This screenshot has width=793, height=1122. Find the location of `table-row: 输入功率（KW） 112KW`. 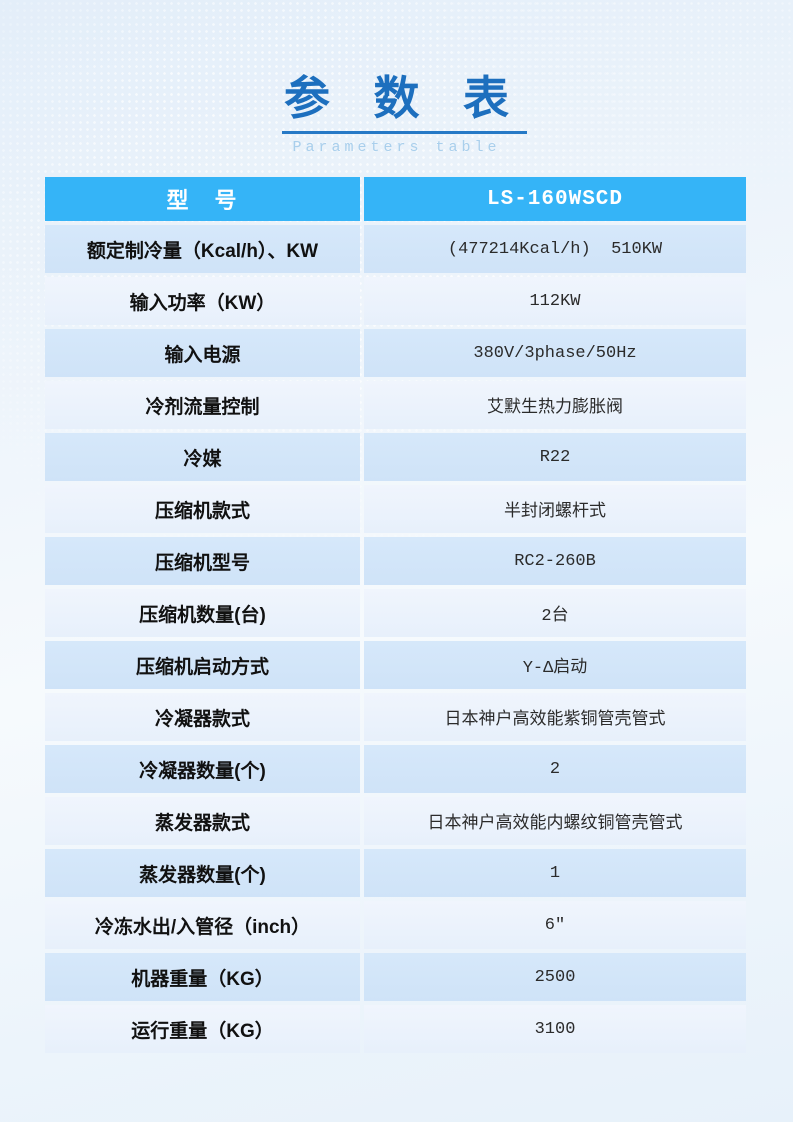

table-row: 输入功率（KW） 112KW is located at coordinates (395, 301).